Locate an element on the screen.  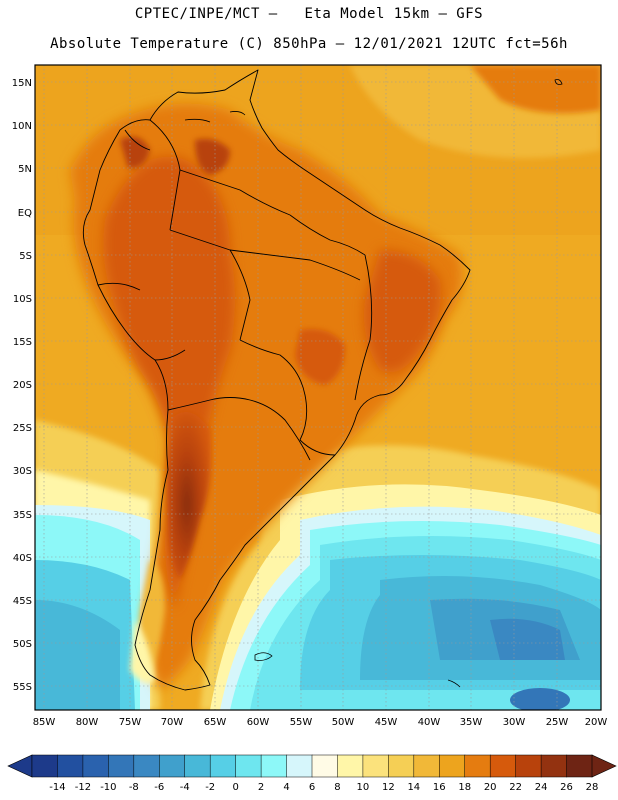
colorbar-tick-label: 14 is located at coordinates (413, 787).